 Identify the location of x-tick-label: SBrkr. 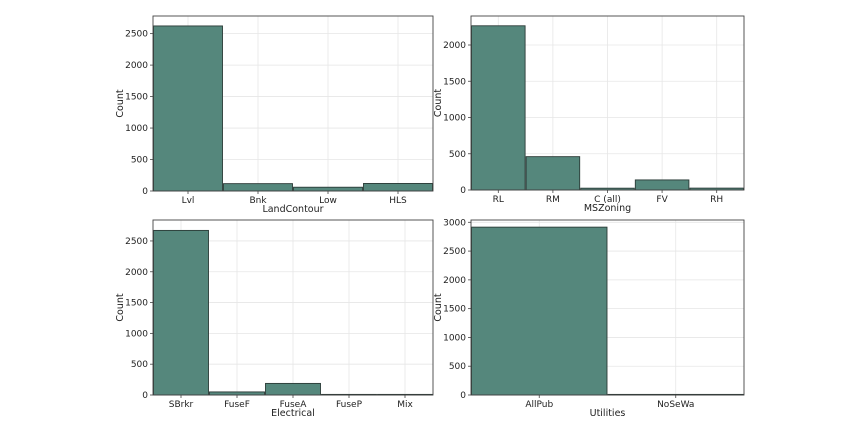
(181, 405).